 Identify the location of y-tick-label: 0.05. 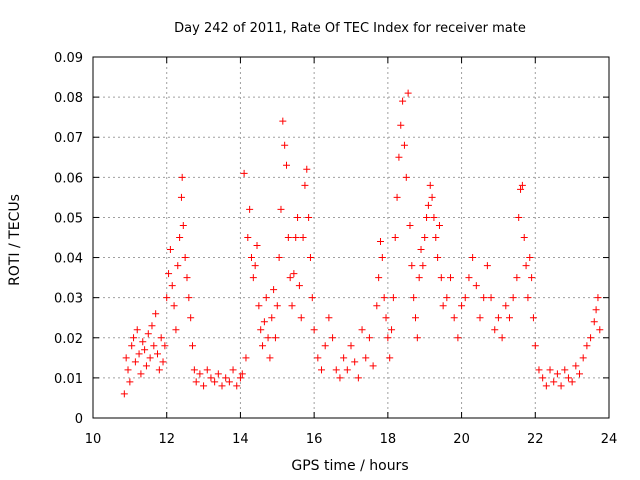
(68, 218).